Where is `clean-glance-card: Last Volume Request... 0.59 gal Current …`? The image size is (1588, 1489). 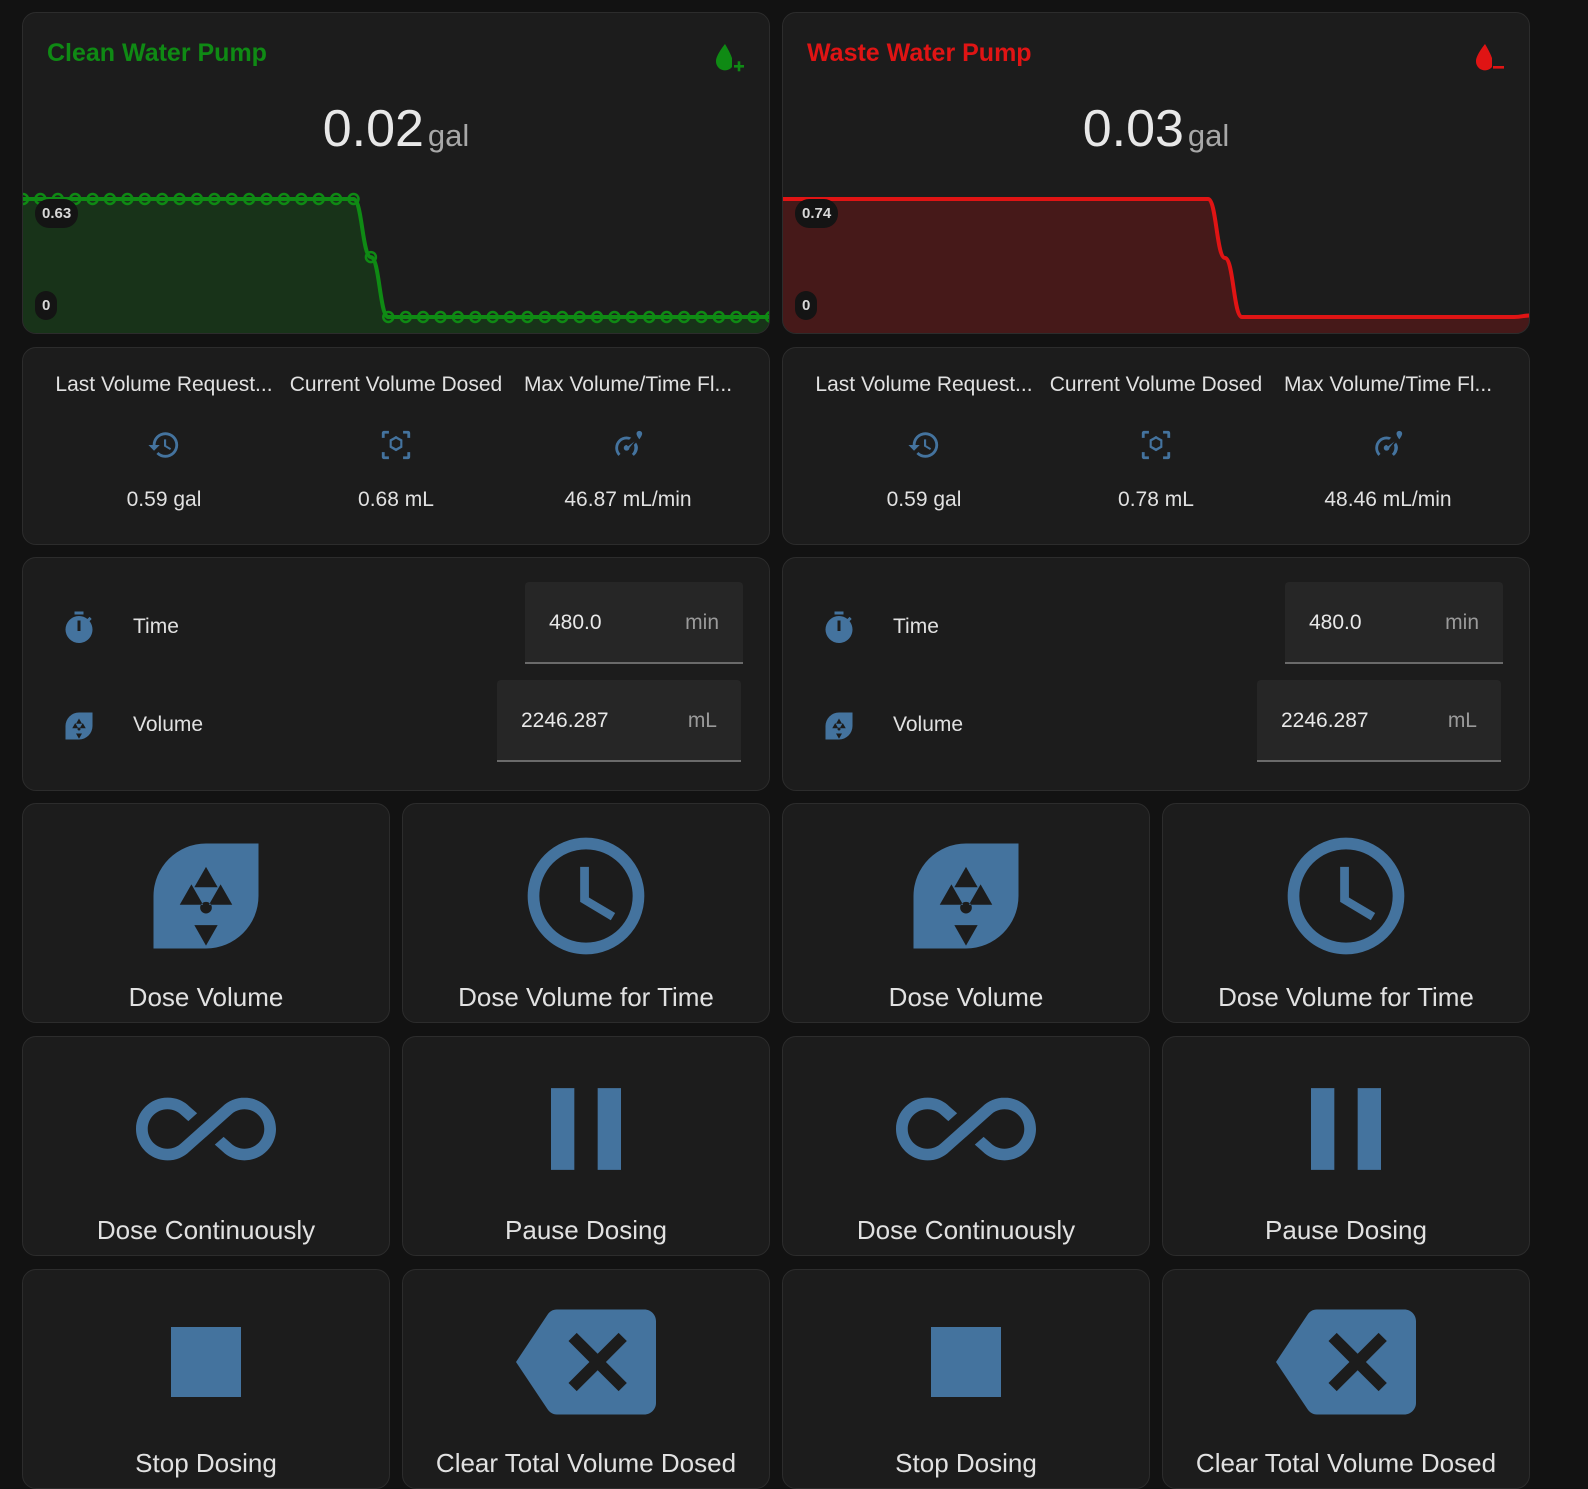
clean-glance-card: Last Volume Request... 0.59 gal Current … is located at coordinates (396, 446).